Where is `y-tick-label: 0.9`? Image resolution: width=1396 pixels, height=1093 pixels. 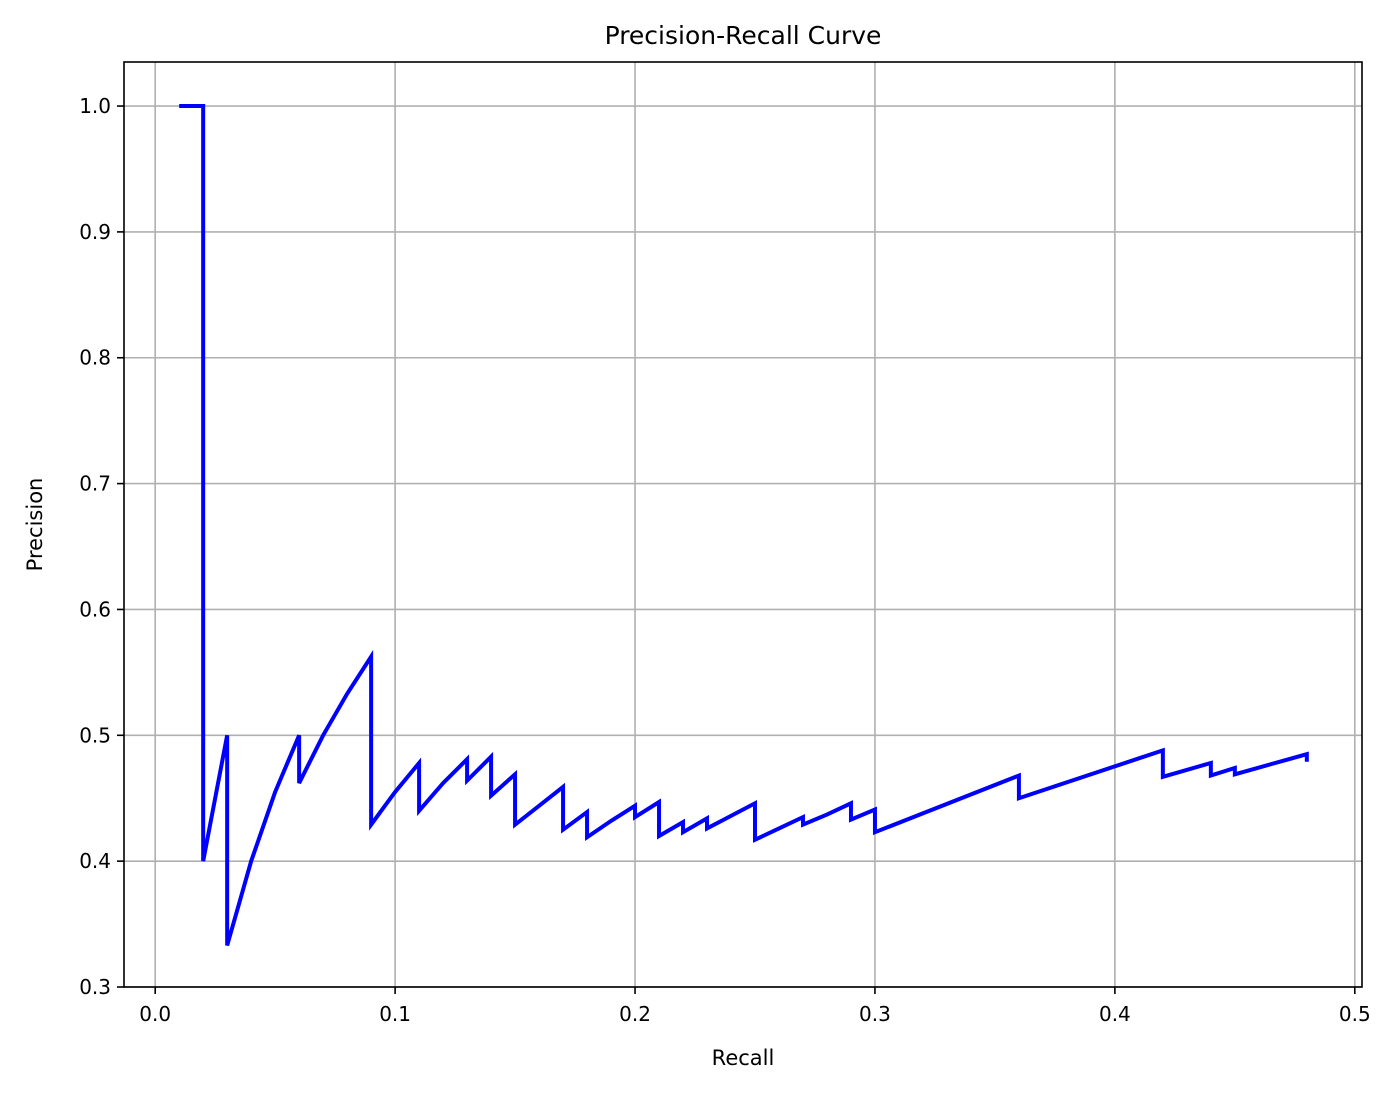 y-tick-label: 0.9 is located at coordinates (95, 232).